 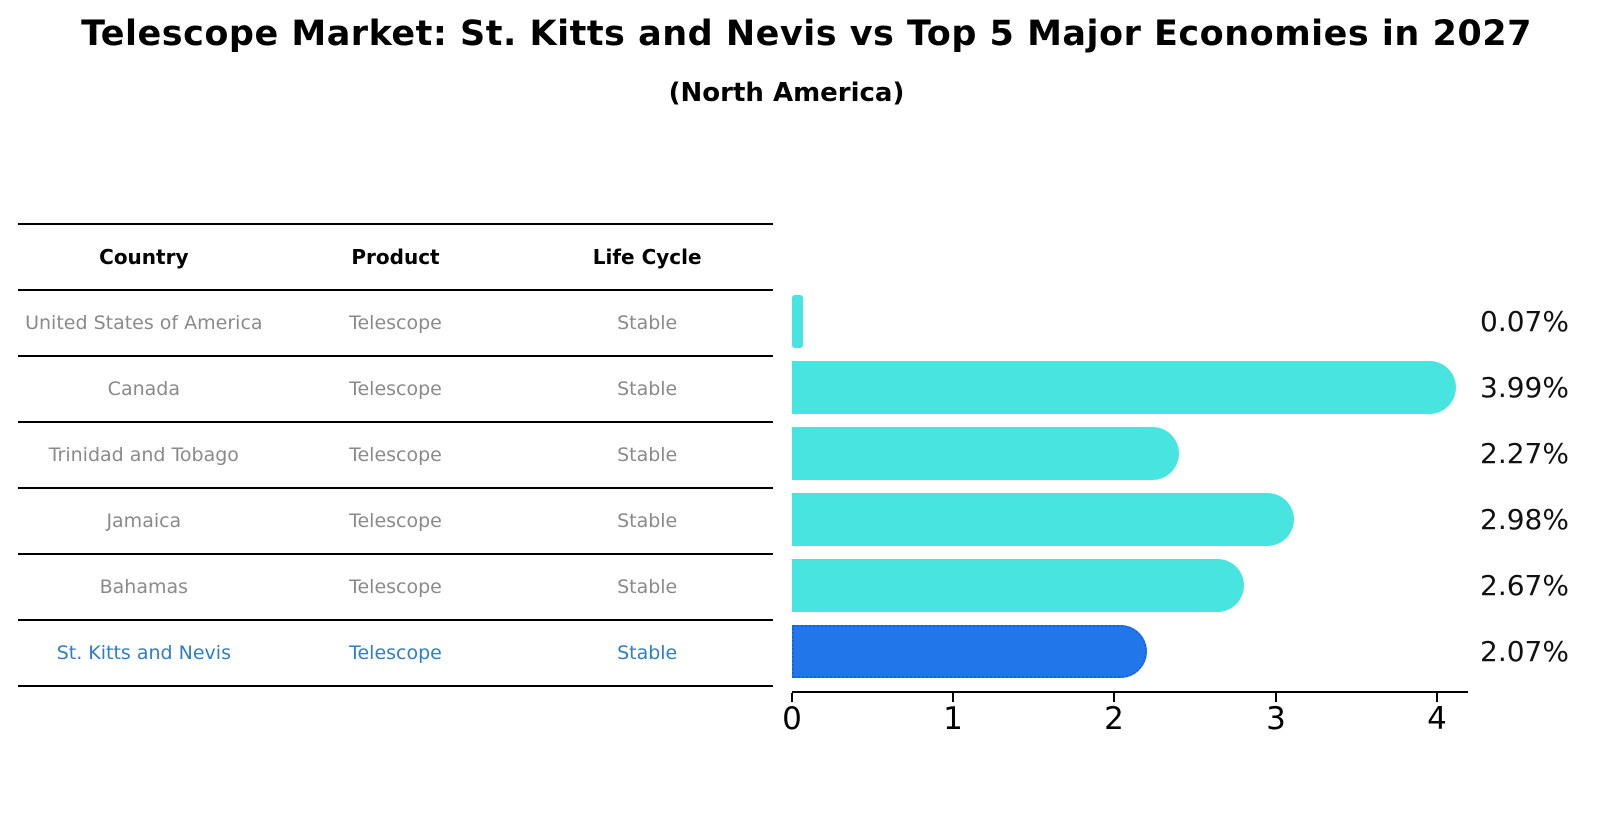 I want to click on table-row-st-kitts-and-nevis: St. Kitts and Nevis Telescope Stable, so click(x=395, y=654).